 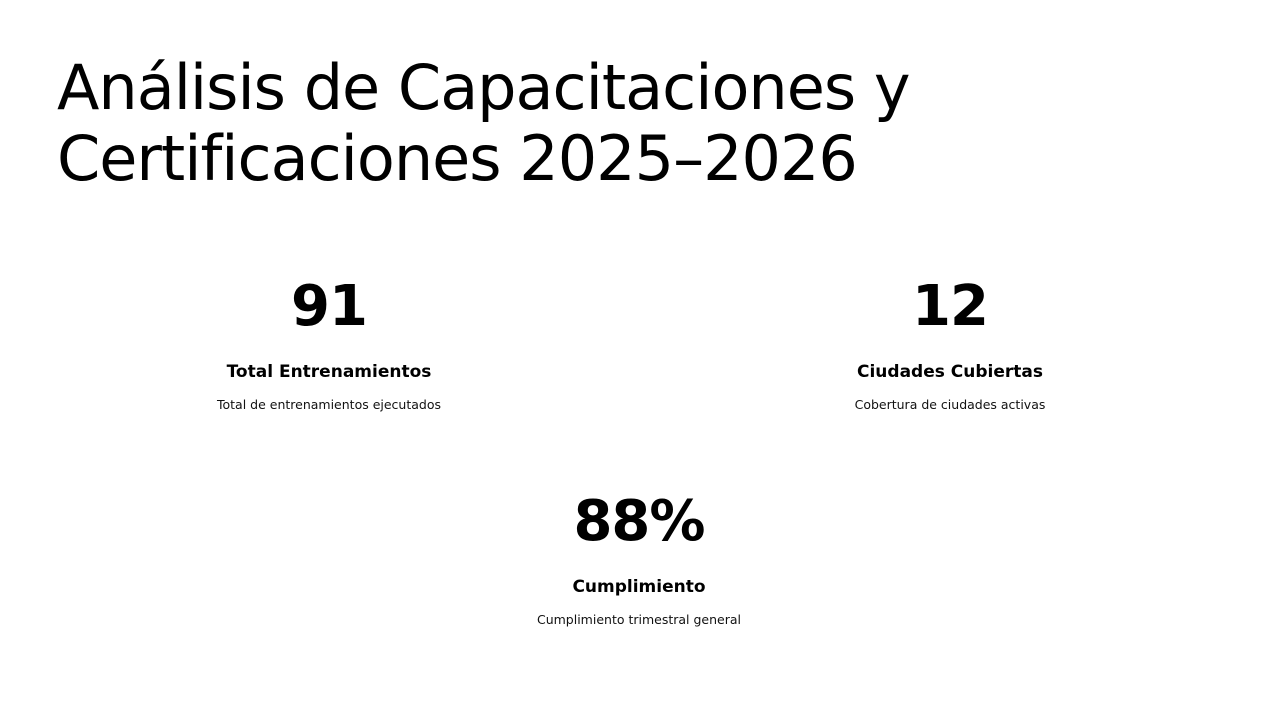 What do you see at coordinates (950, 372) in the screenshot?
I see `stat-label: Ciudades Cubiertas` at bounding box center [950, 372].